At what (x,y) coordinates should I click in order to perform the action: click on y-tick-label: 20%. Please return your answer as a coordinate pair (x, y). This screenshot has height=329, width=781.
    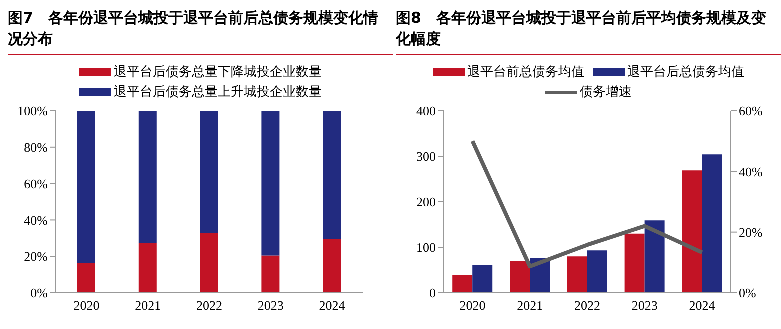
    Looking at the image, I should click on (36, 256).